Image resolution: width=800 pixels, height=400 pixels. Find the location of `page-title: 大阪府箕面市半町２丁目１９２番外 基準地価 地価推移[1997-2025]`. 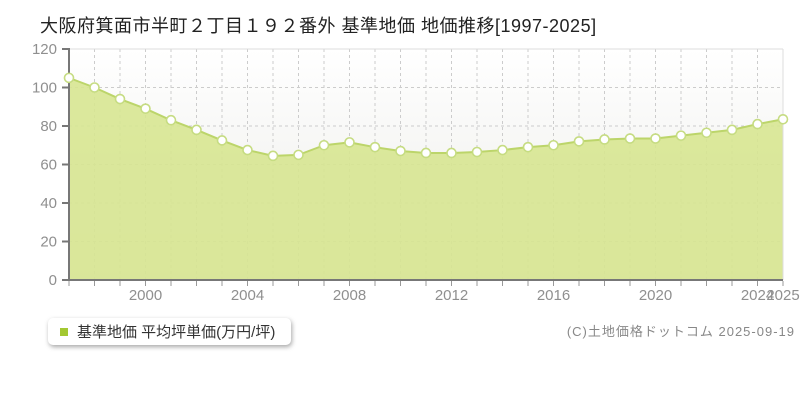

page-title: 大阪府箕面市半町２丁目１９２番外 基準地価 地価推移[1997-2025] is located at coordinates (318, 26).